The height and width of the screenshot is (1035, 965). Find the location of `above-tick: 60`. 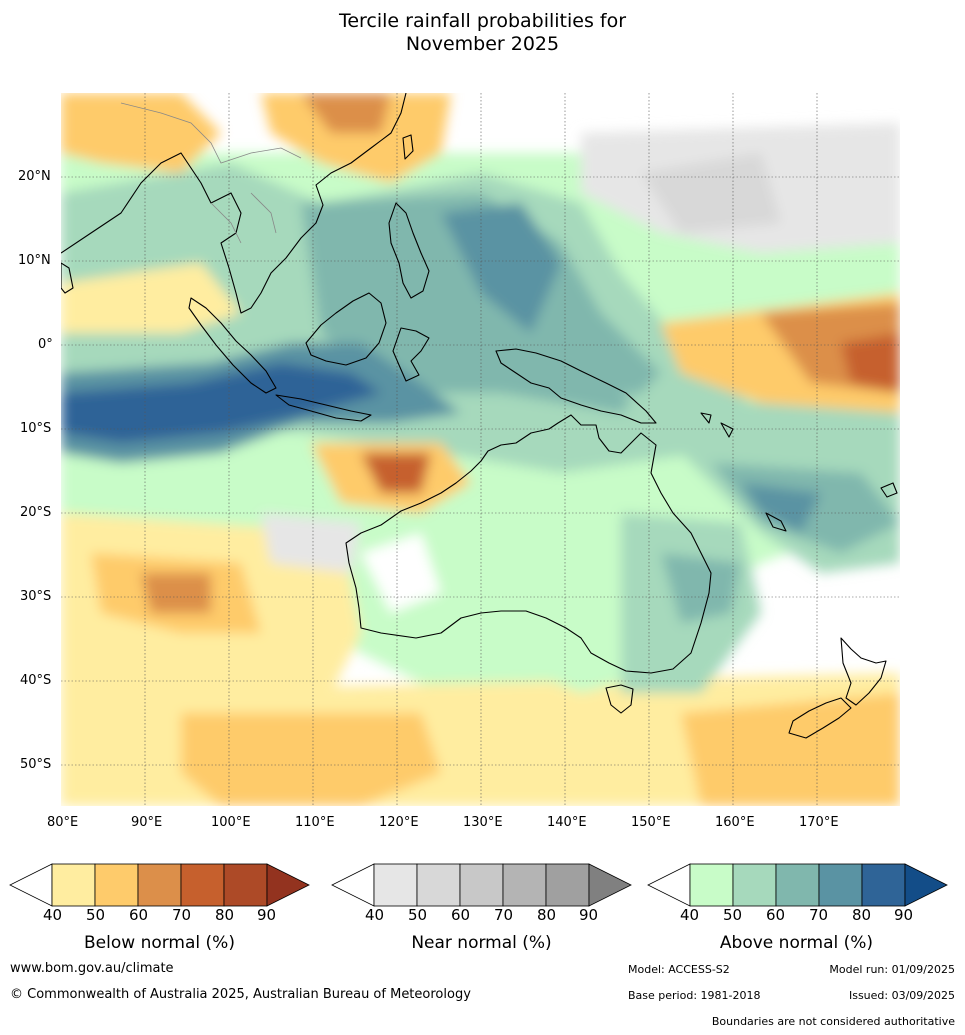

above-tick: 60 is located at coordinates (776, 915).